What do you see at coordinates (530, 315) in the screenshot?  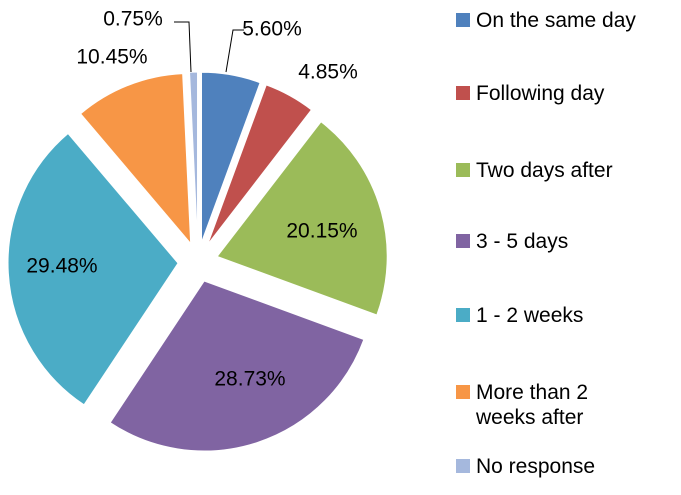 I see `legend-label: 1 - 2 weeks` at bounding box center [530, 315].